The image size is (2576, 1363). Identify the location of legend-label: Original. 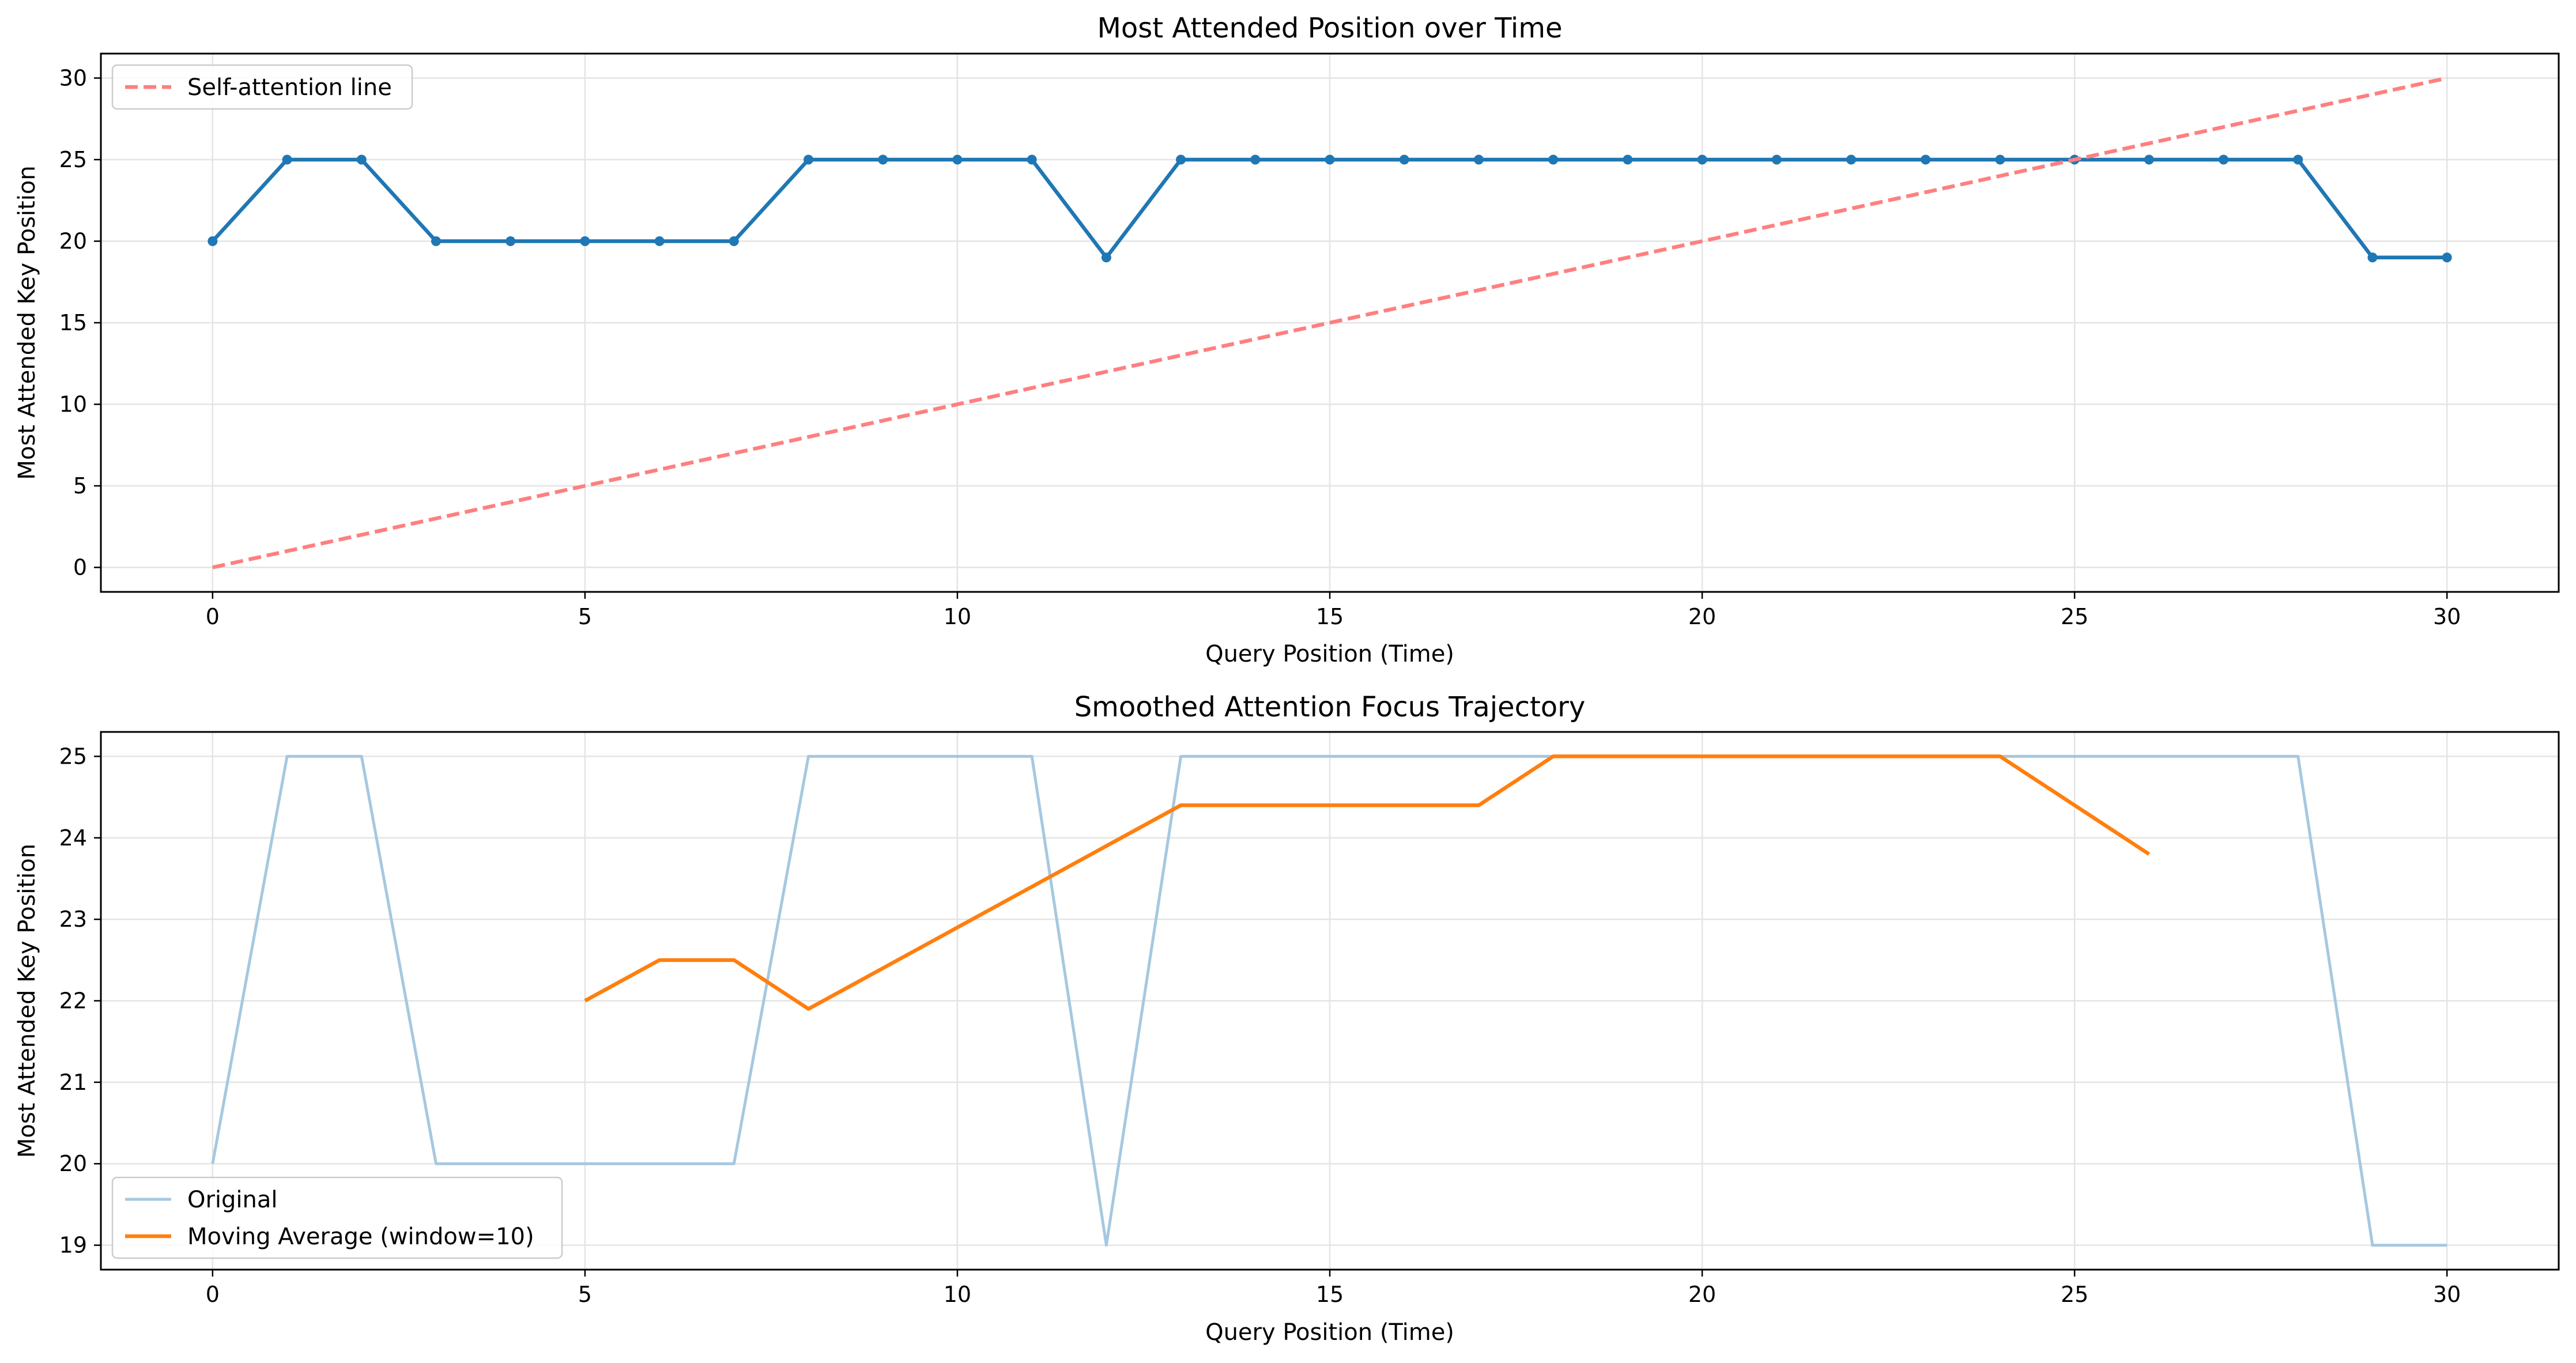
(232, 1200).